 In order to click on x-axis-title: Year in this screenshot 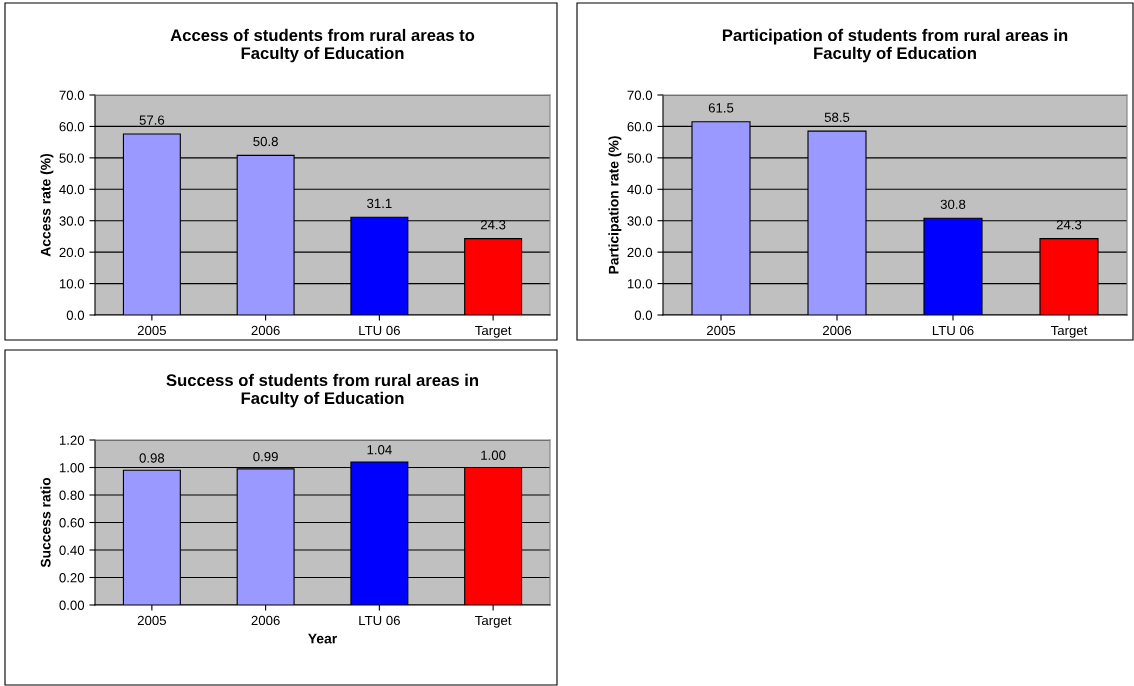, I will do `click(322, 638)`.